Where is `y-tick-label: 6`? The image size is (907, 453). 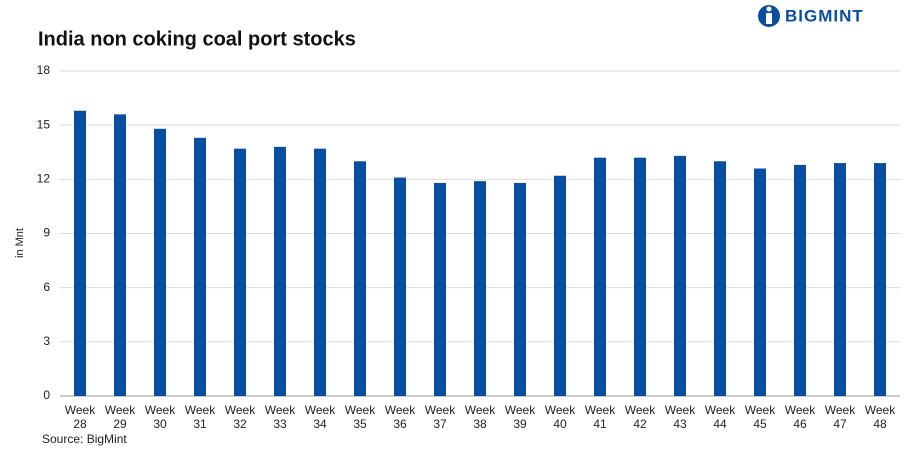 y-tick-label: 6 is located at coordinates (46, 287).